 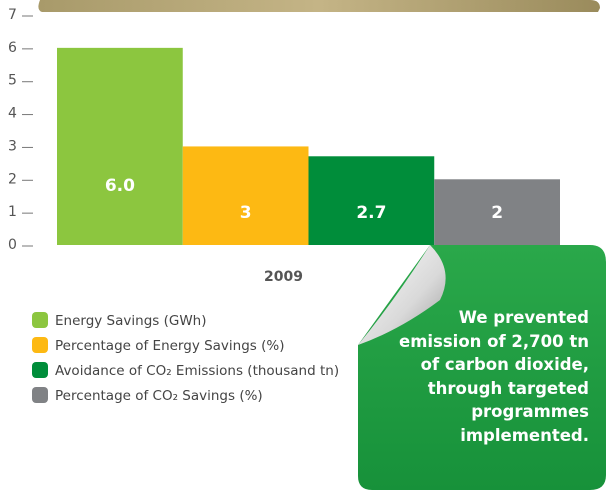 What do you see at coordinates (159, 396) in the screenshot?
I see `legend-label: Percentage of CO₂ Savings (%)` at bounding box center [159, 396].